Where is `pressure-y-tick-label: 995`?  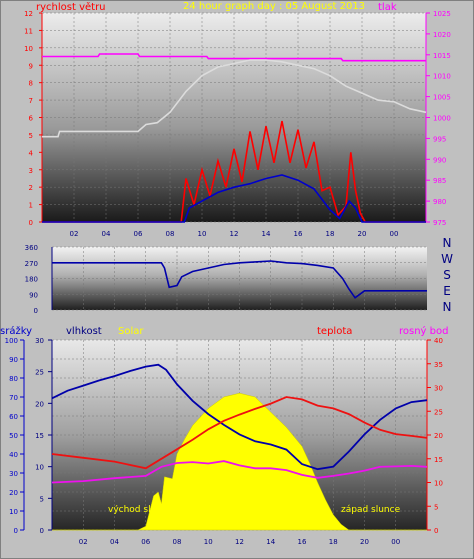
pressure-y-tick-label: 995 is located at coordinates (439, 139).